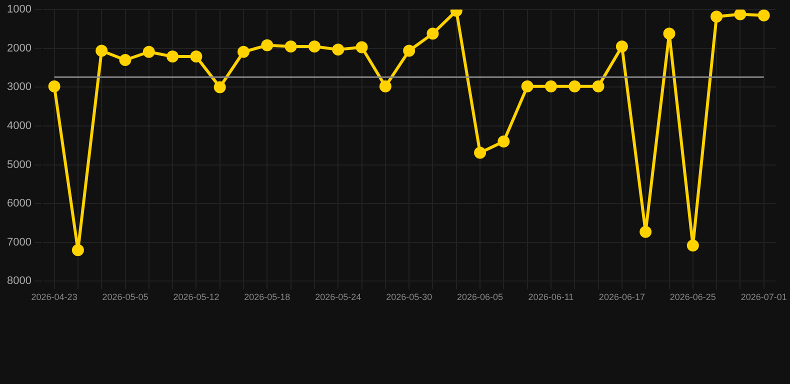  What do you see at coordinates (19, 242) in the screenshot?
I see `y-tick-label: 7000` at bounding box center [19, 242].